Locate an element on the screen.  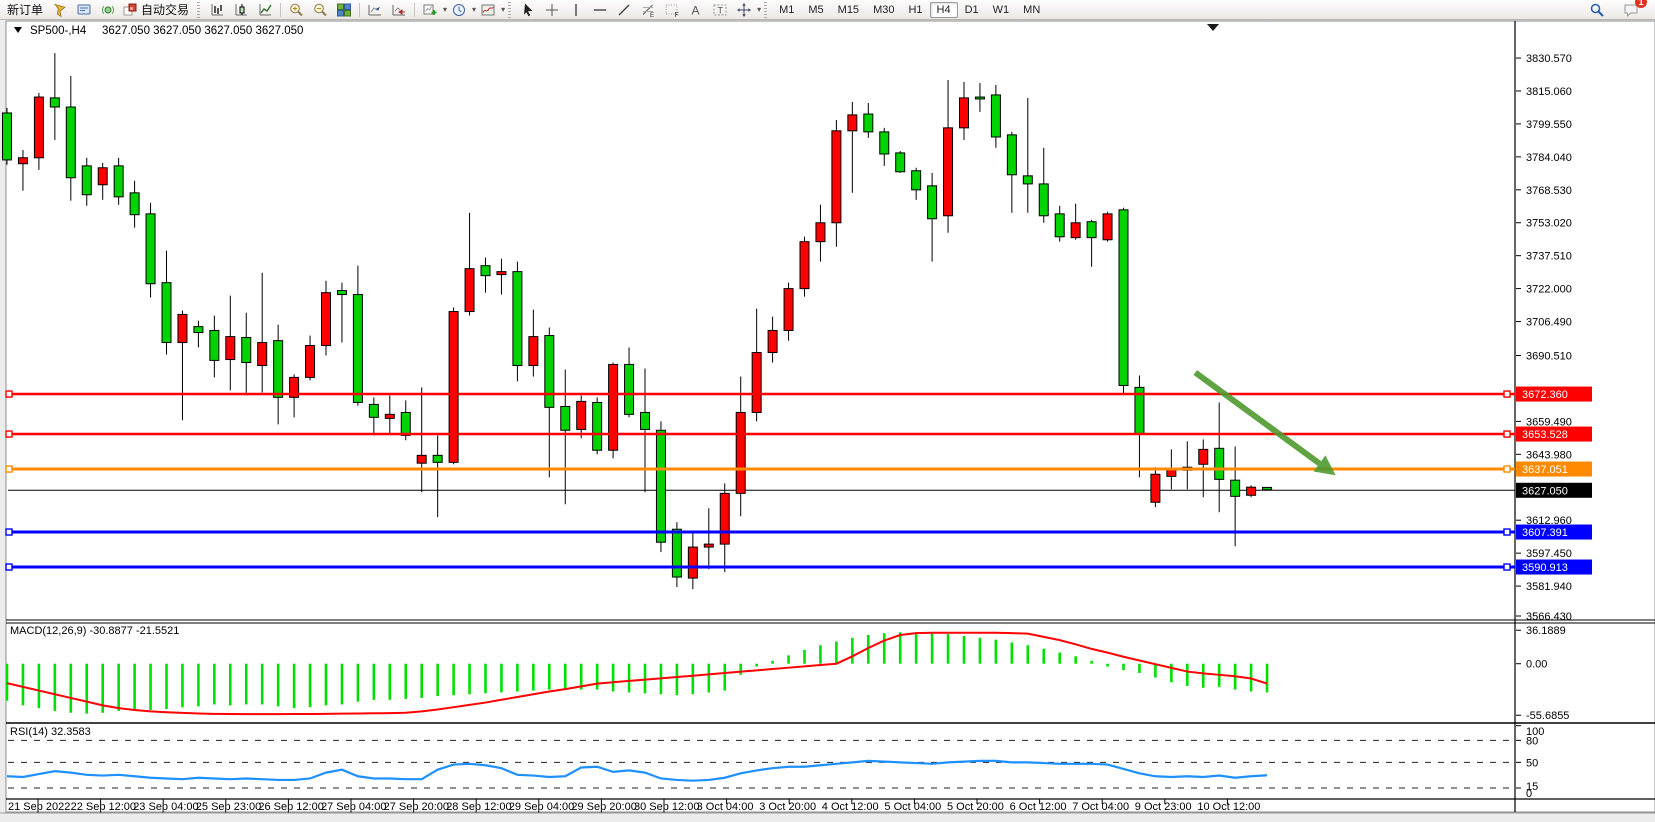
time-tick-label: 28 Sep 12:00 is located at coordinates (478, 807).